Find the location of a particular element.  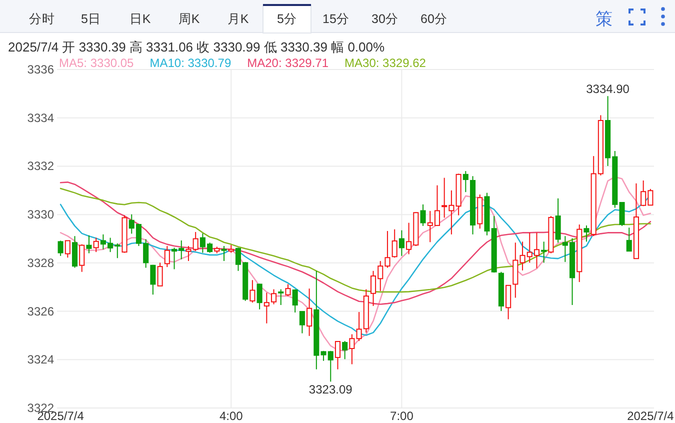

x-tick-label: 7:00 is located at coordinates (402, 416).